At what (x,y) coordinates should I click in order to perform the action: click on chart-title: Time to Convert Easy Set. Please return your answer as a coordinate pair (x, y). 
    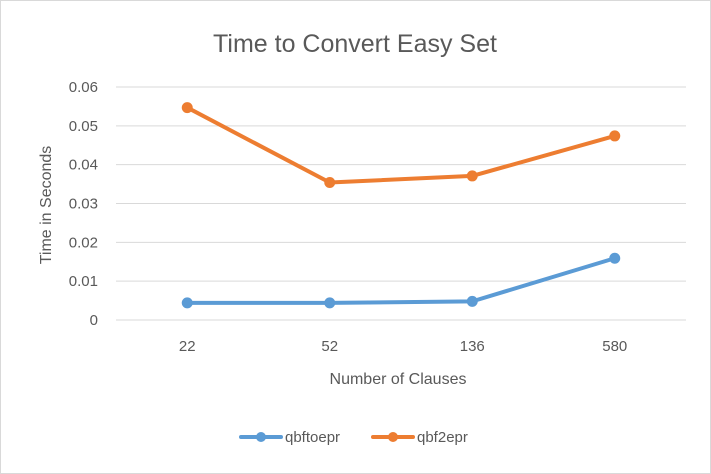
    Looking at the image, I should click on (355, 44).